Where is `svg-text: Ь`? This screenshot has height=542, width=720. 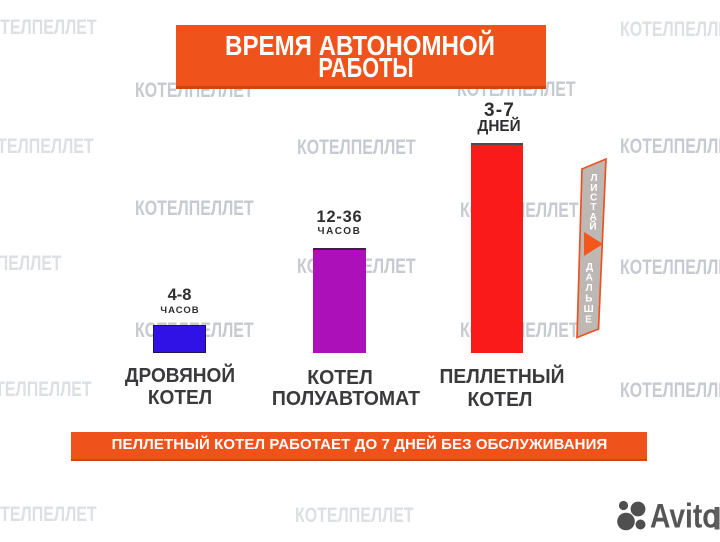
svg-text: Ь is located at coordinates (588, 299).